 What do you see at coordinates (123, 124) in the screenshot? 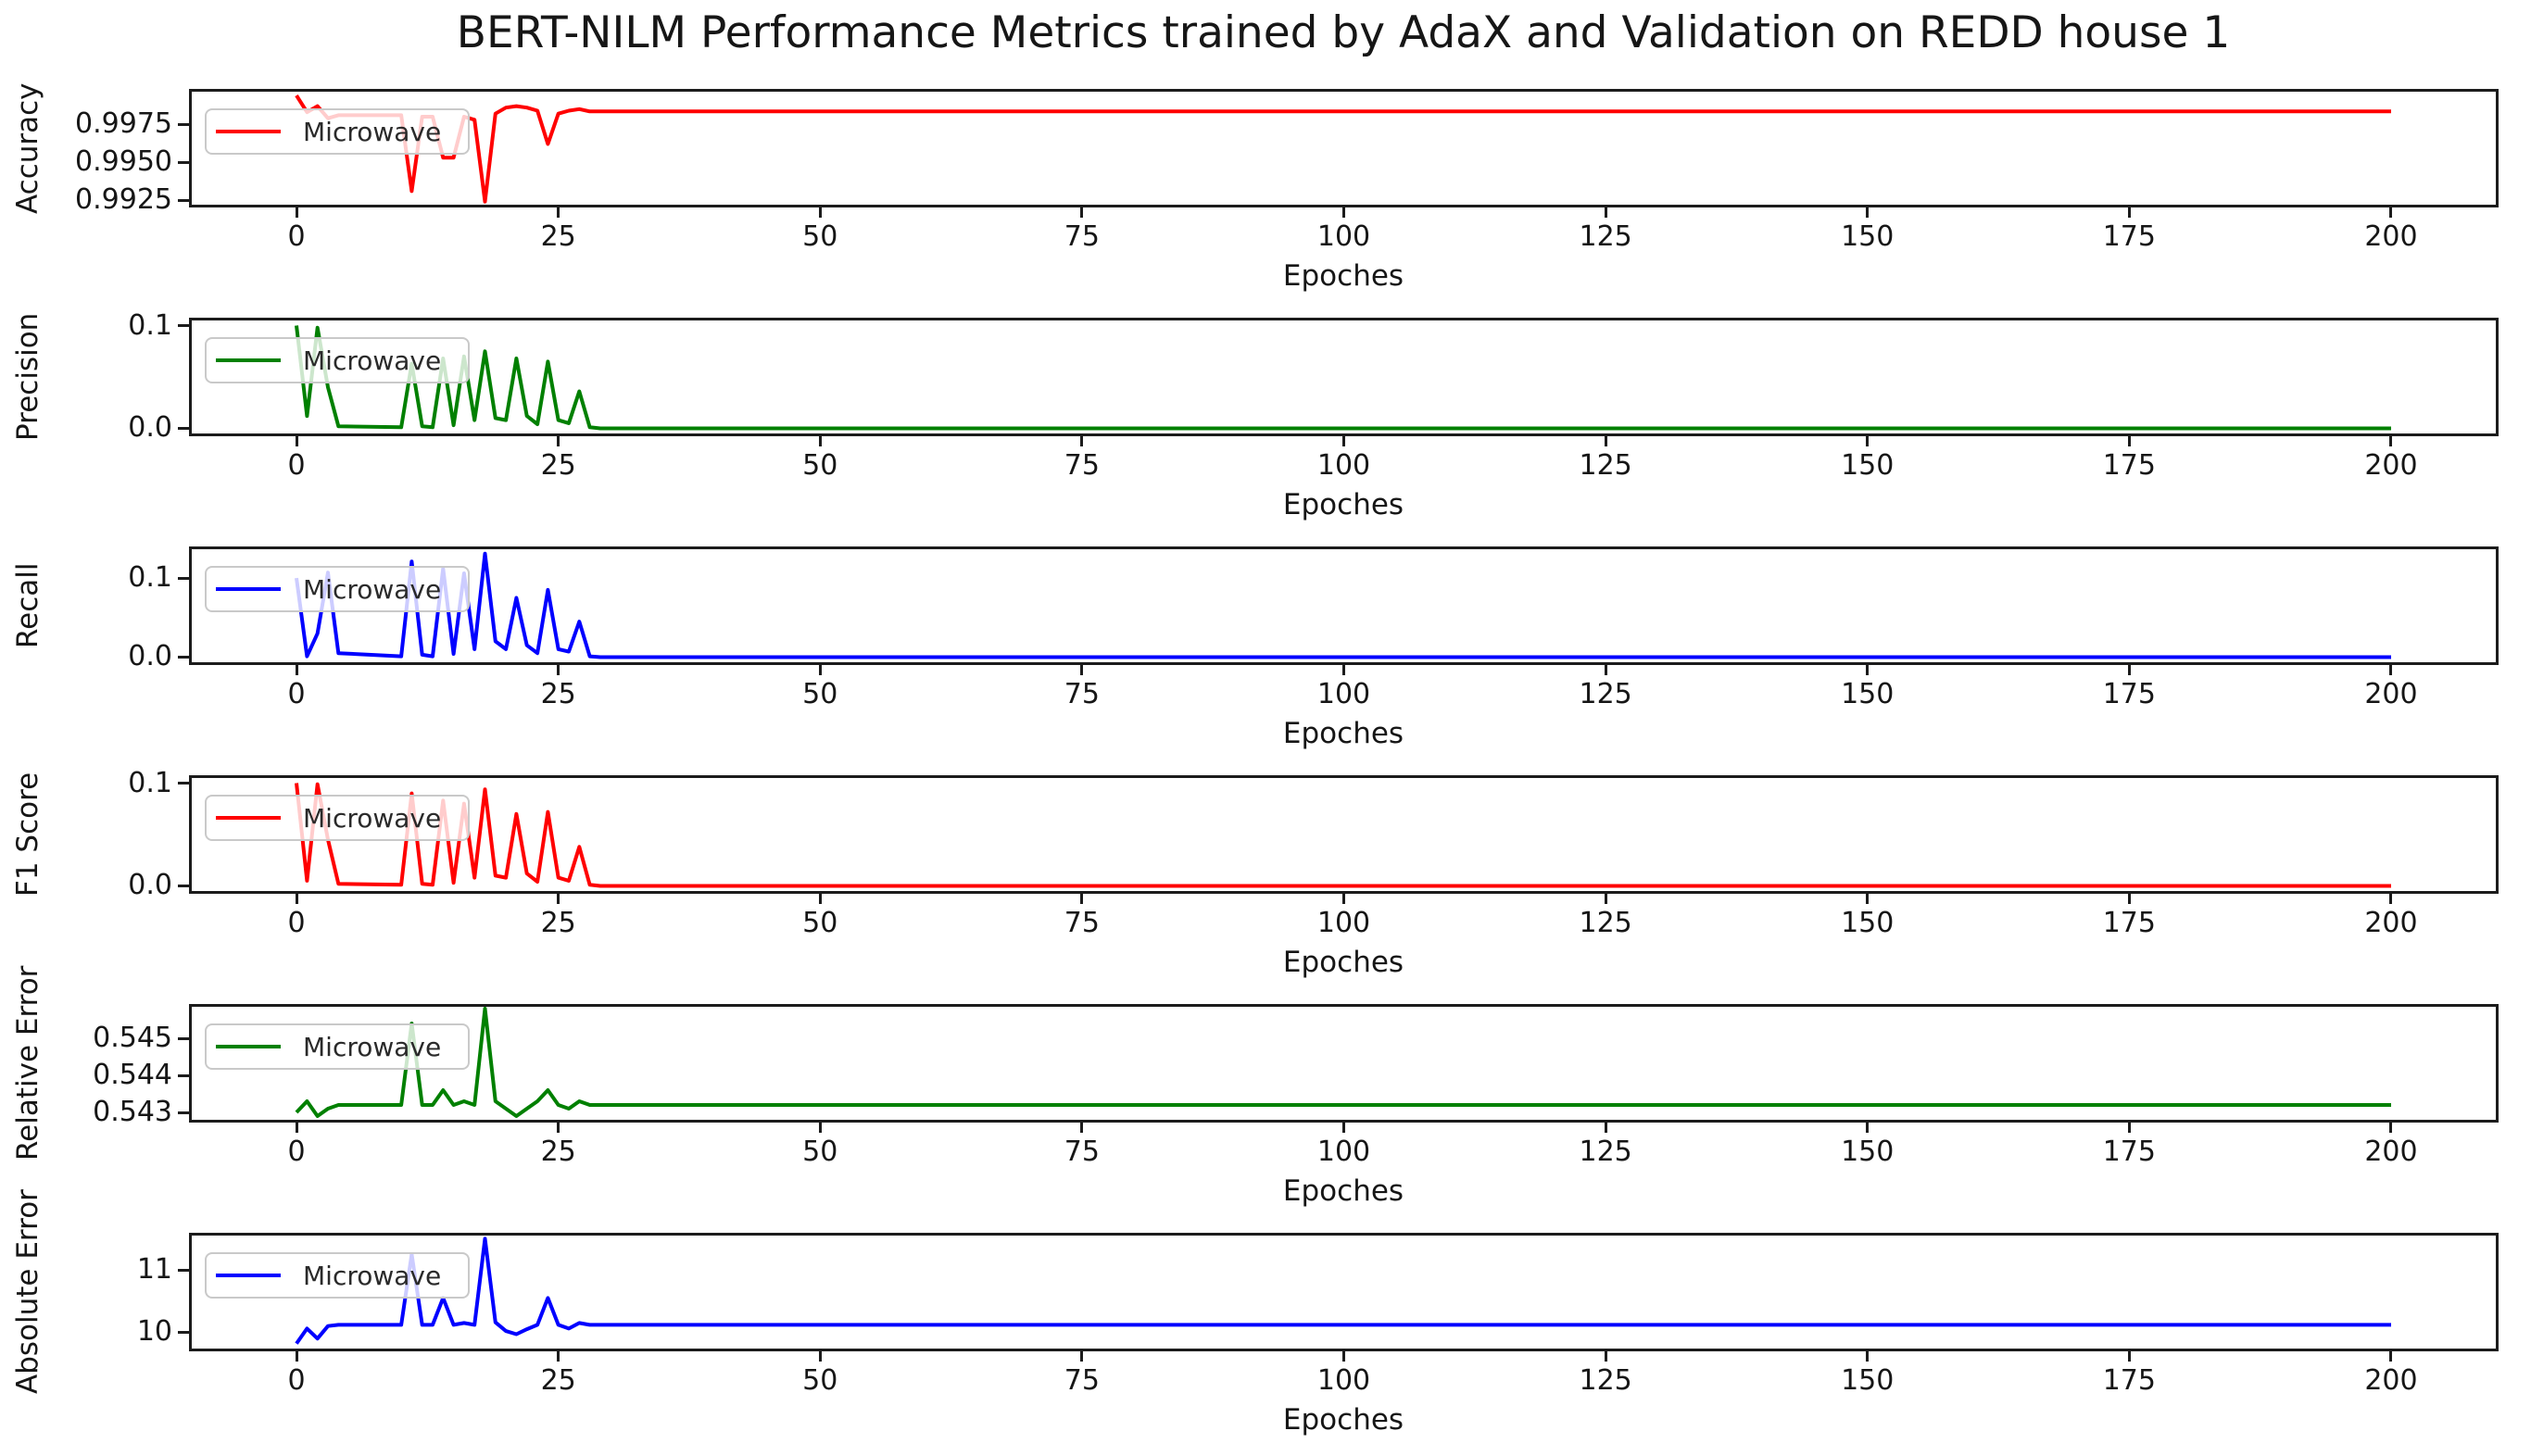
I see `y-tick-label: 0.9975` at bounding box center [123, 124].